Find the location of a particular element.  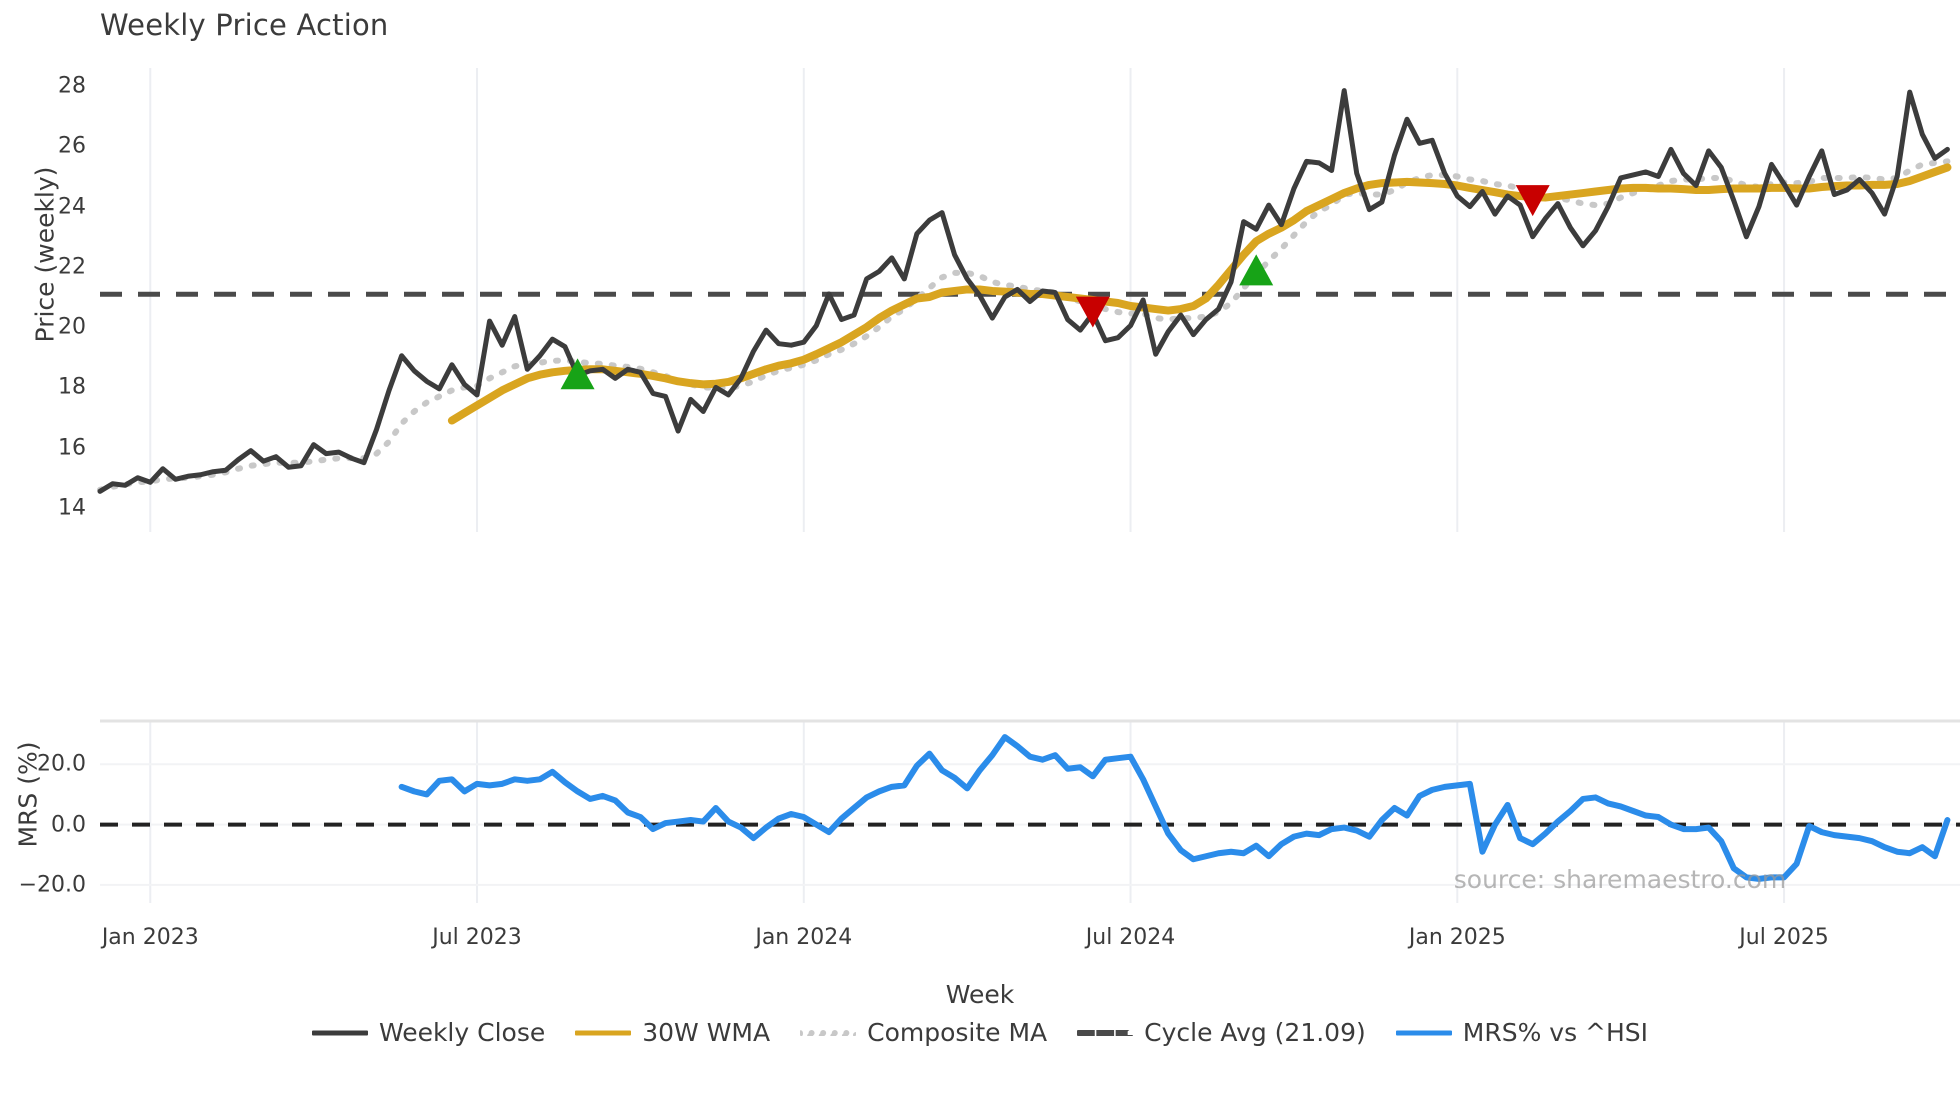

x-tick: Jul 2023 is located at coordinates (477, 937).